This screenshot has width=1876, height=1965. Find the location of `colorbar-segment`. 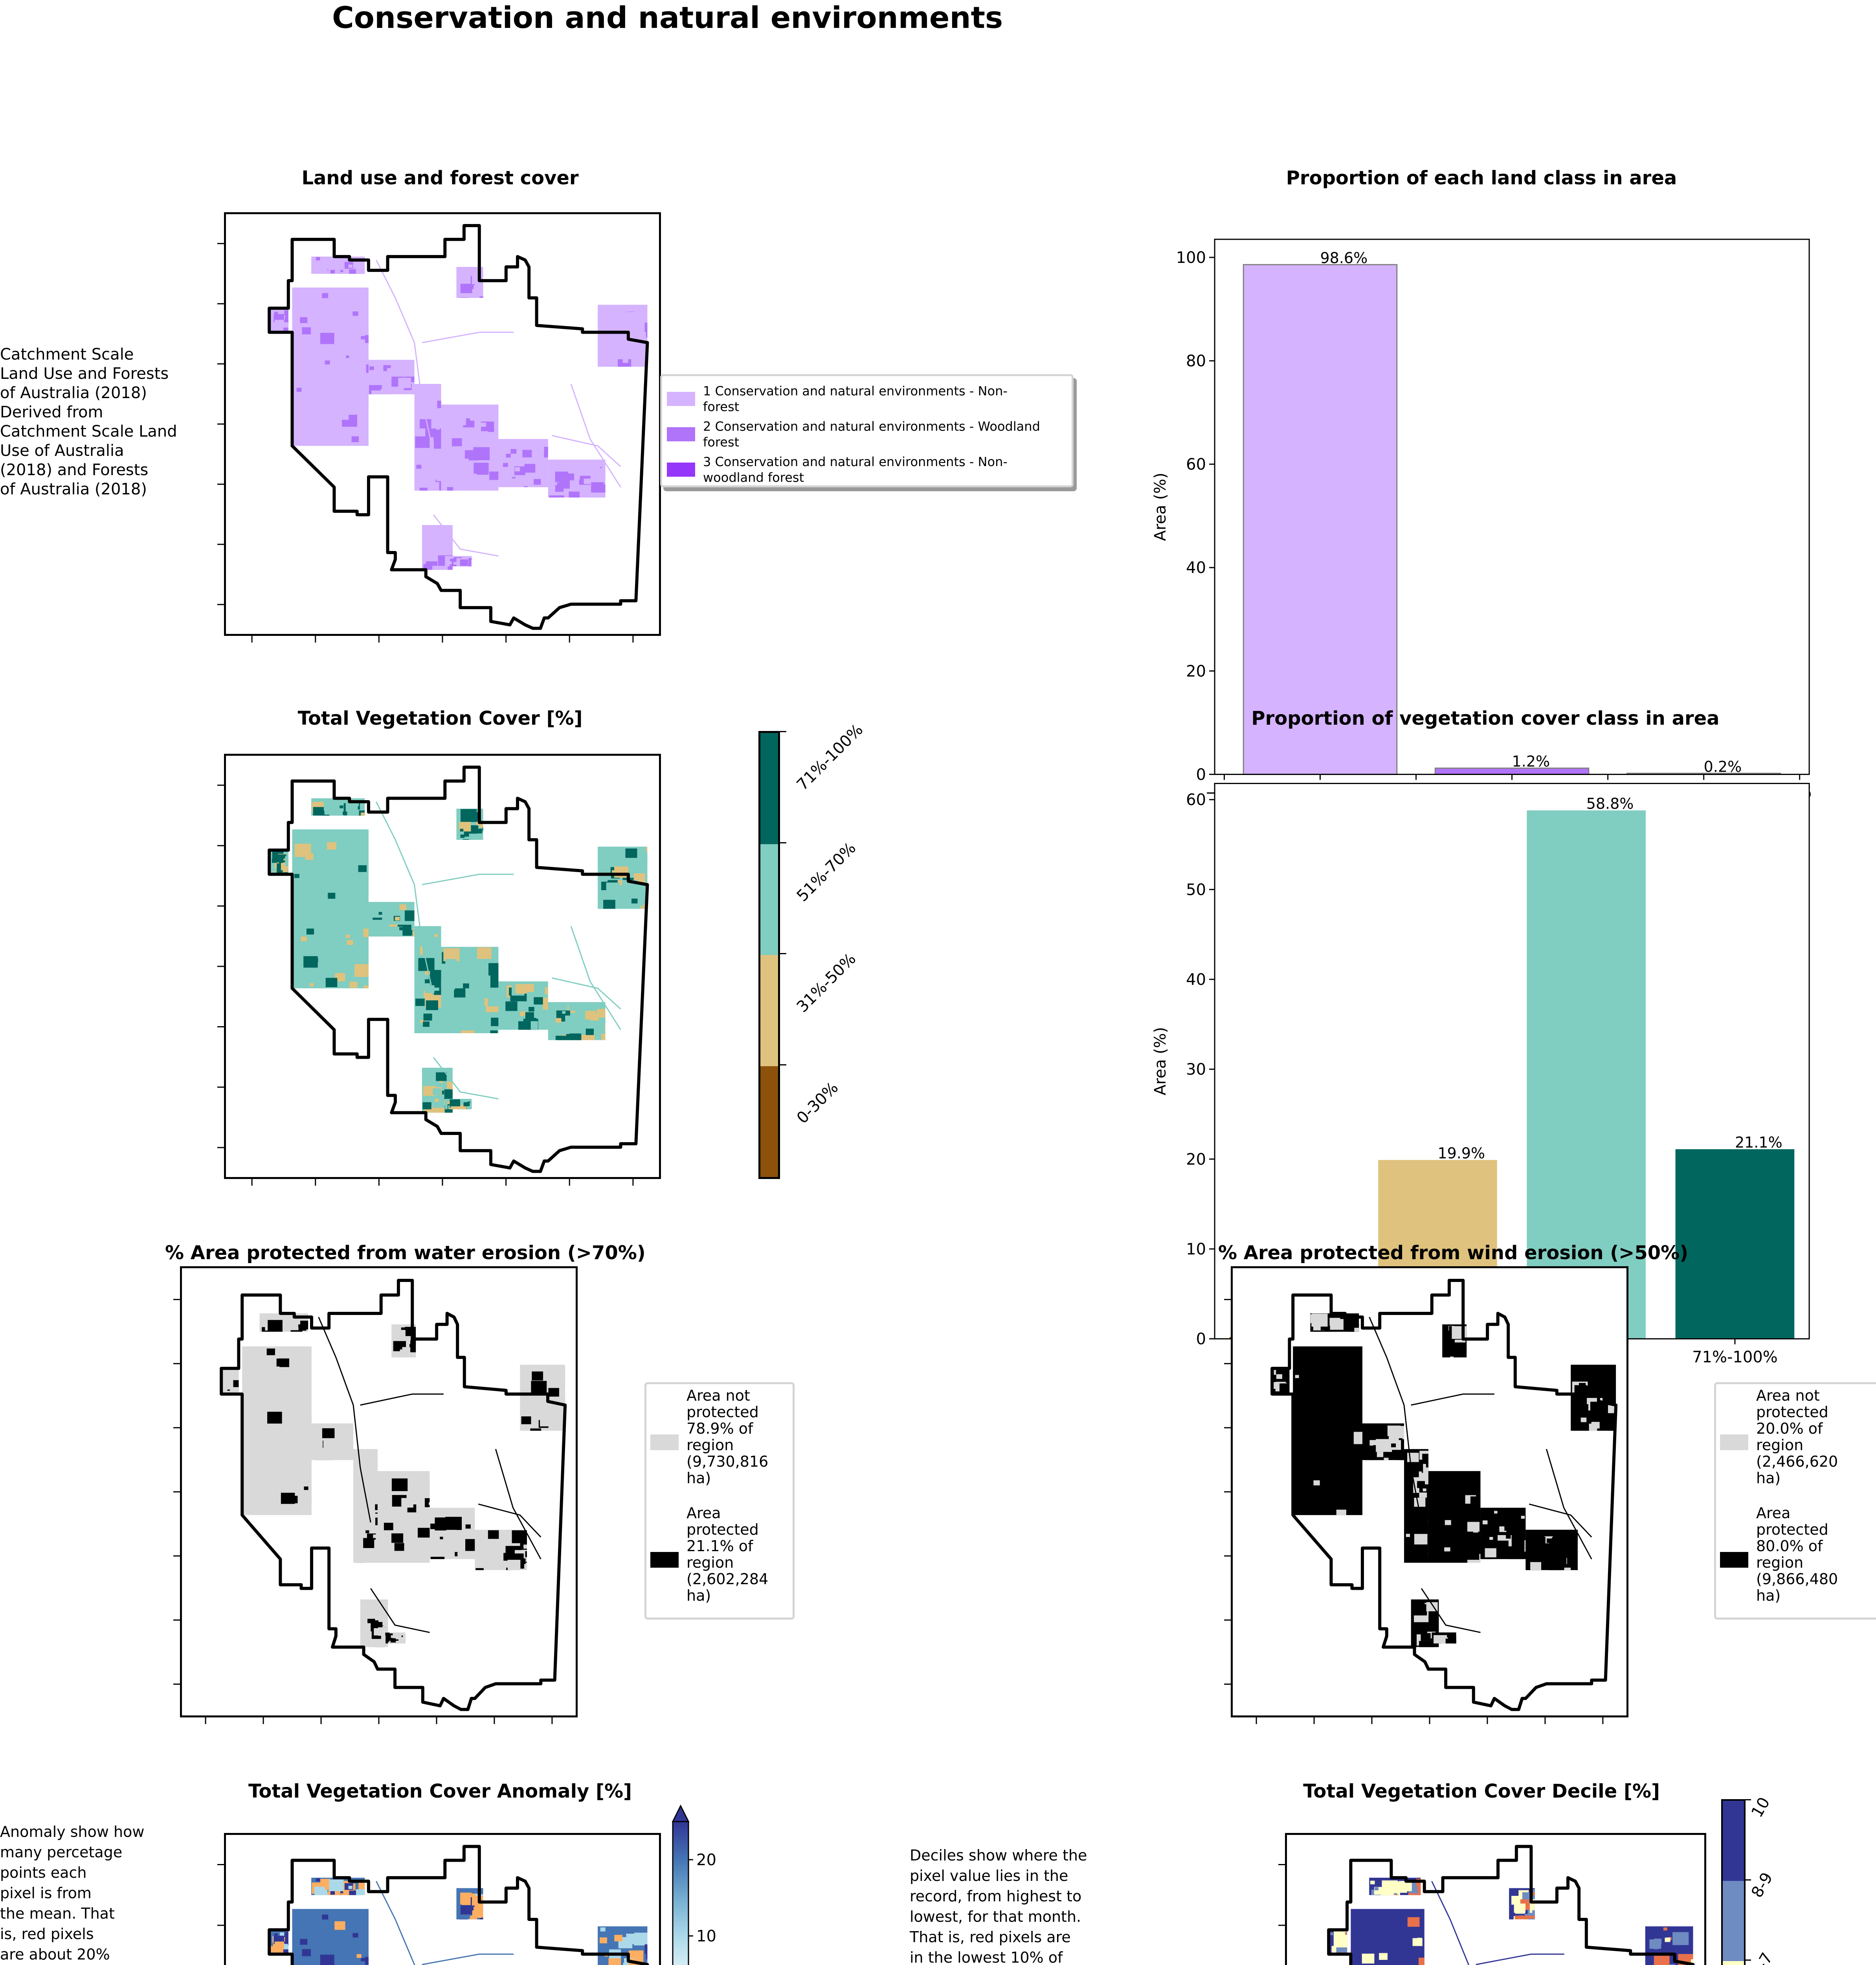

colorbar-segment is located at coordinates (1733, 1963).